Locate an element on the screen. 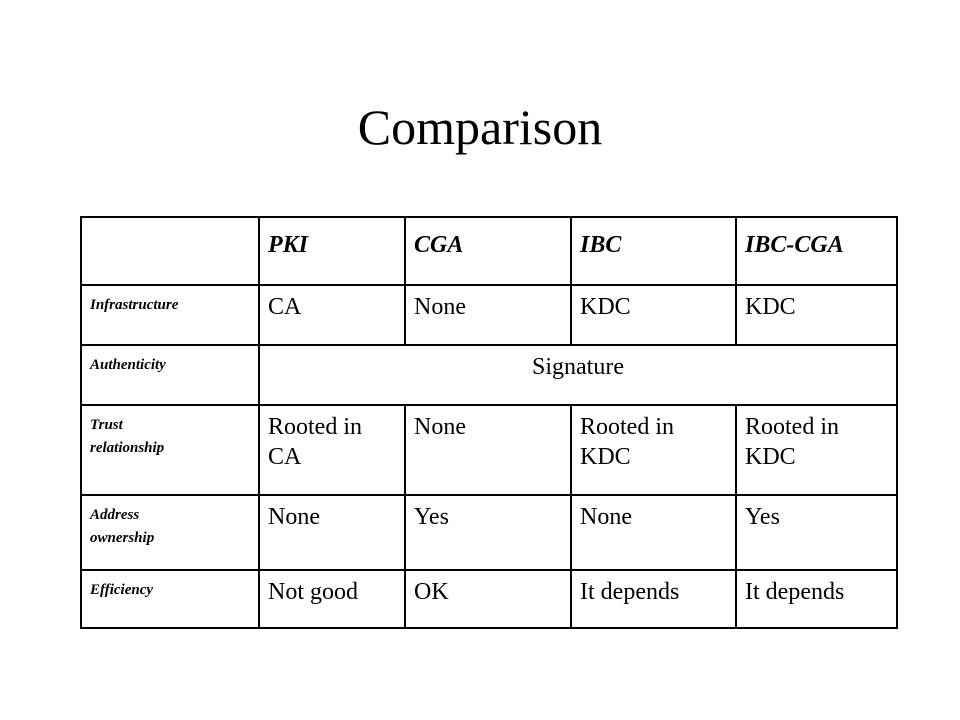 The height and width of the screenshot is (720, 960). column-header: IBC-CGA is located at coordinates (816, 251).